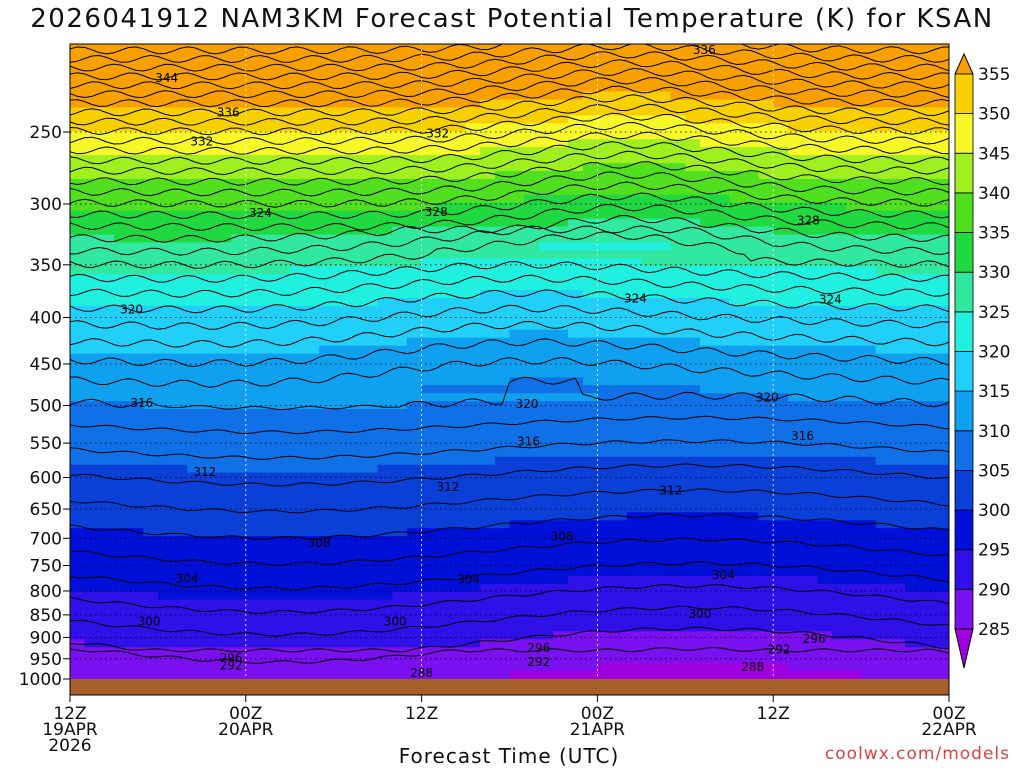 Image resolution: width=1024 pixels, height=768 pixels. I want to click on x-axis-title: Forecast Time (UTC), so click(509, 756).